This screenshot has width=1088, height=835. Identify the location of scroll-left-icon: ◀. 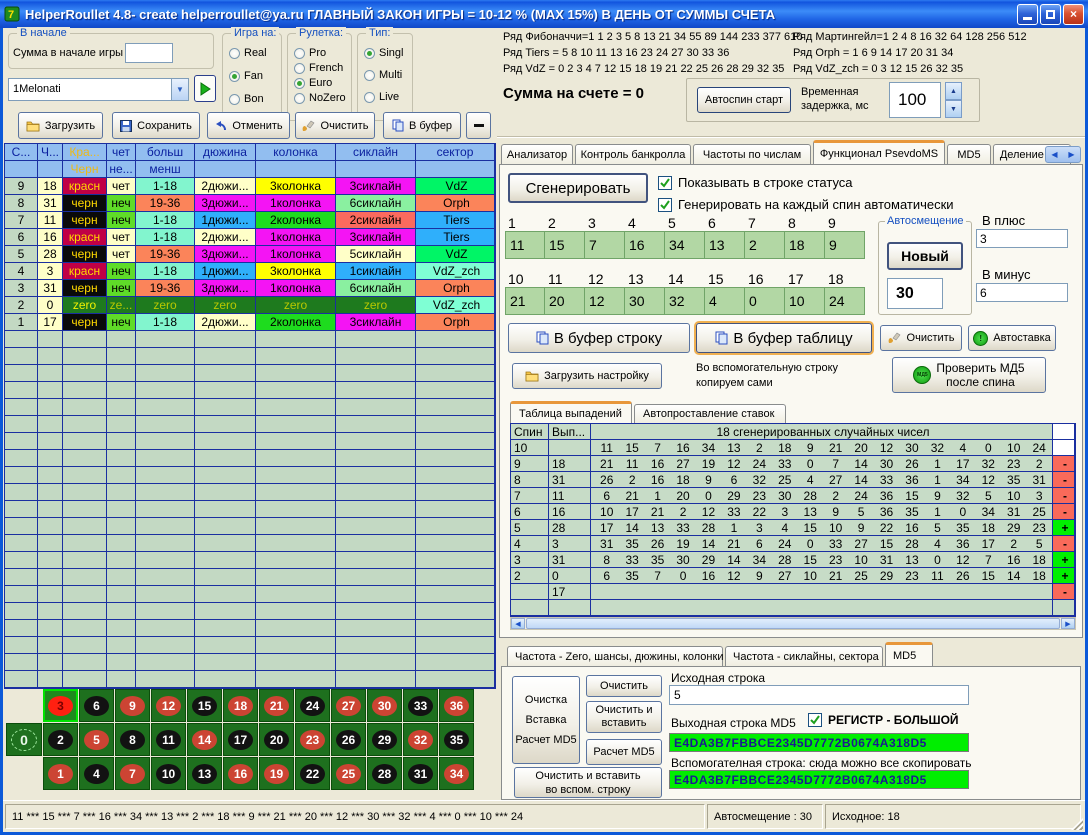
(518, 623).